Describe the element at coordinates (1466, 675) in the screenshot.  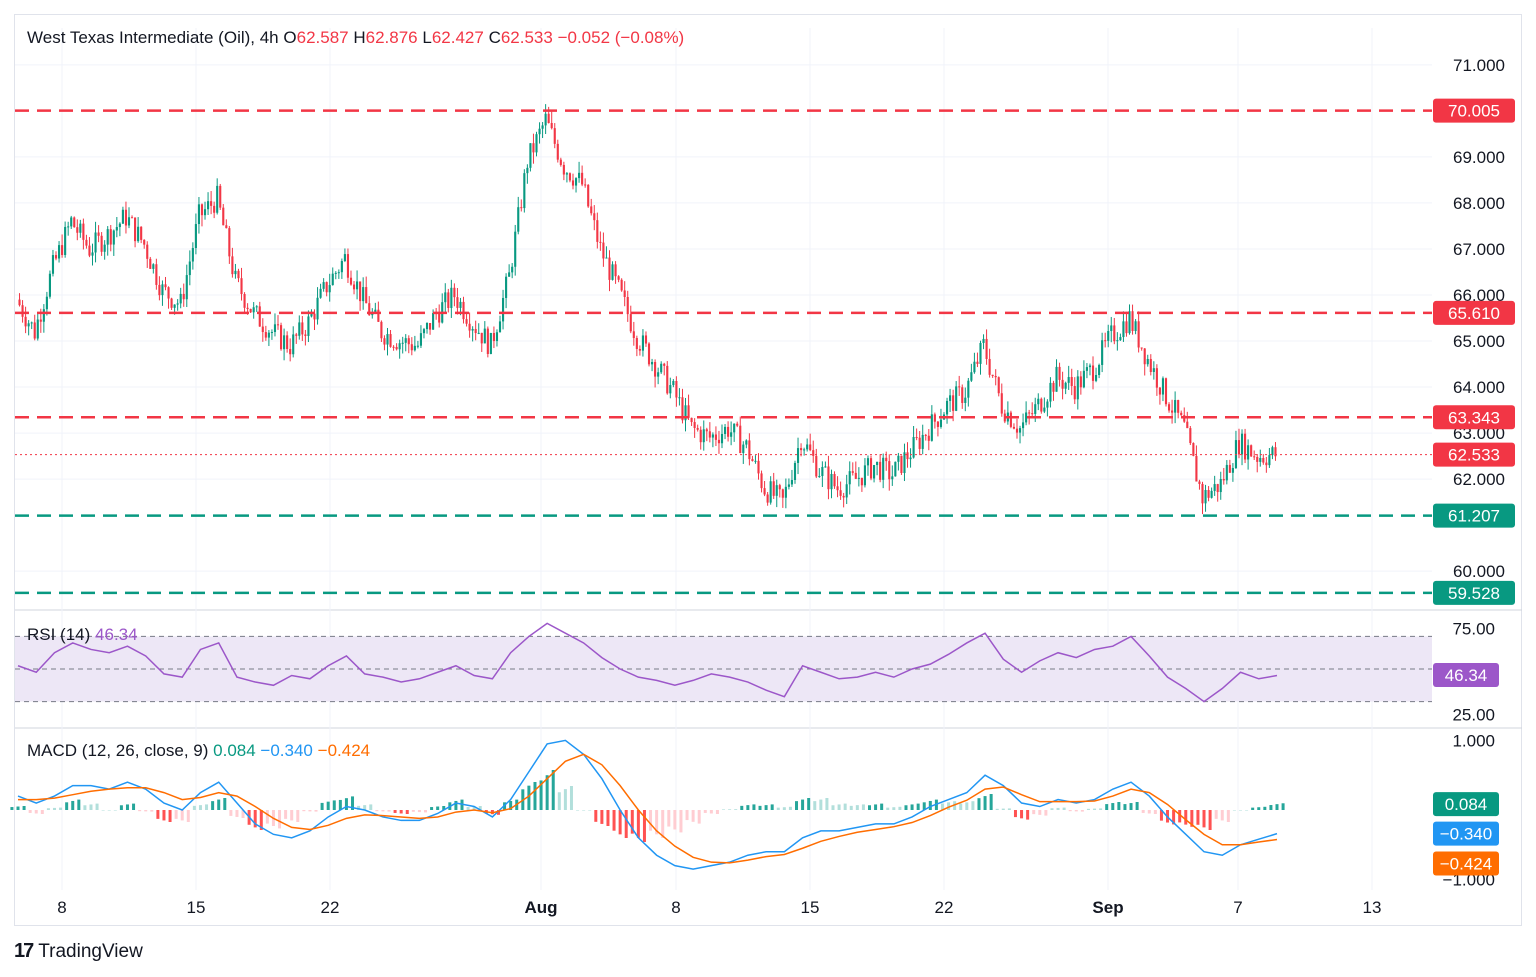
I see `rsi-value-label: 46.34` at that location.